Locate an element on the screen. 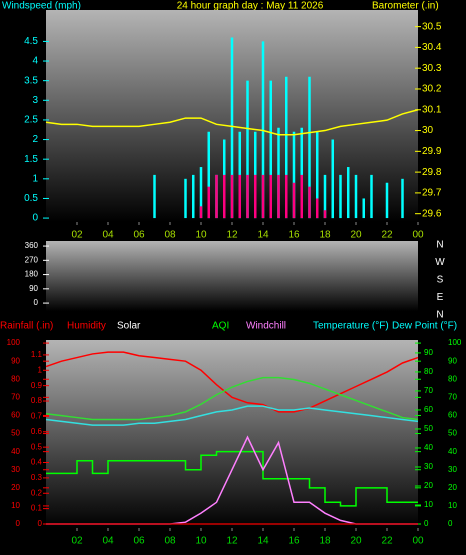  x-tick-label: 08 is located at coordinates (170, 541).